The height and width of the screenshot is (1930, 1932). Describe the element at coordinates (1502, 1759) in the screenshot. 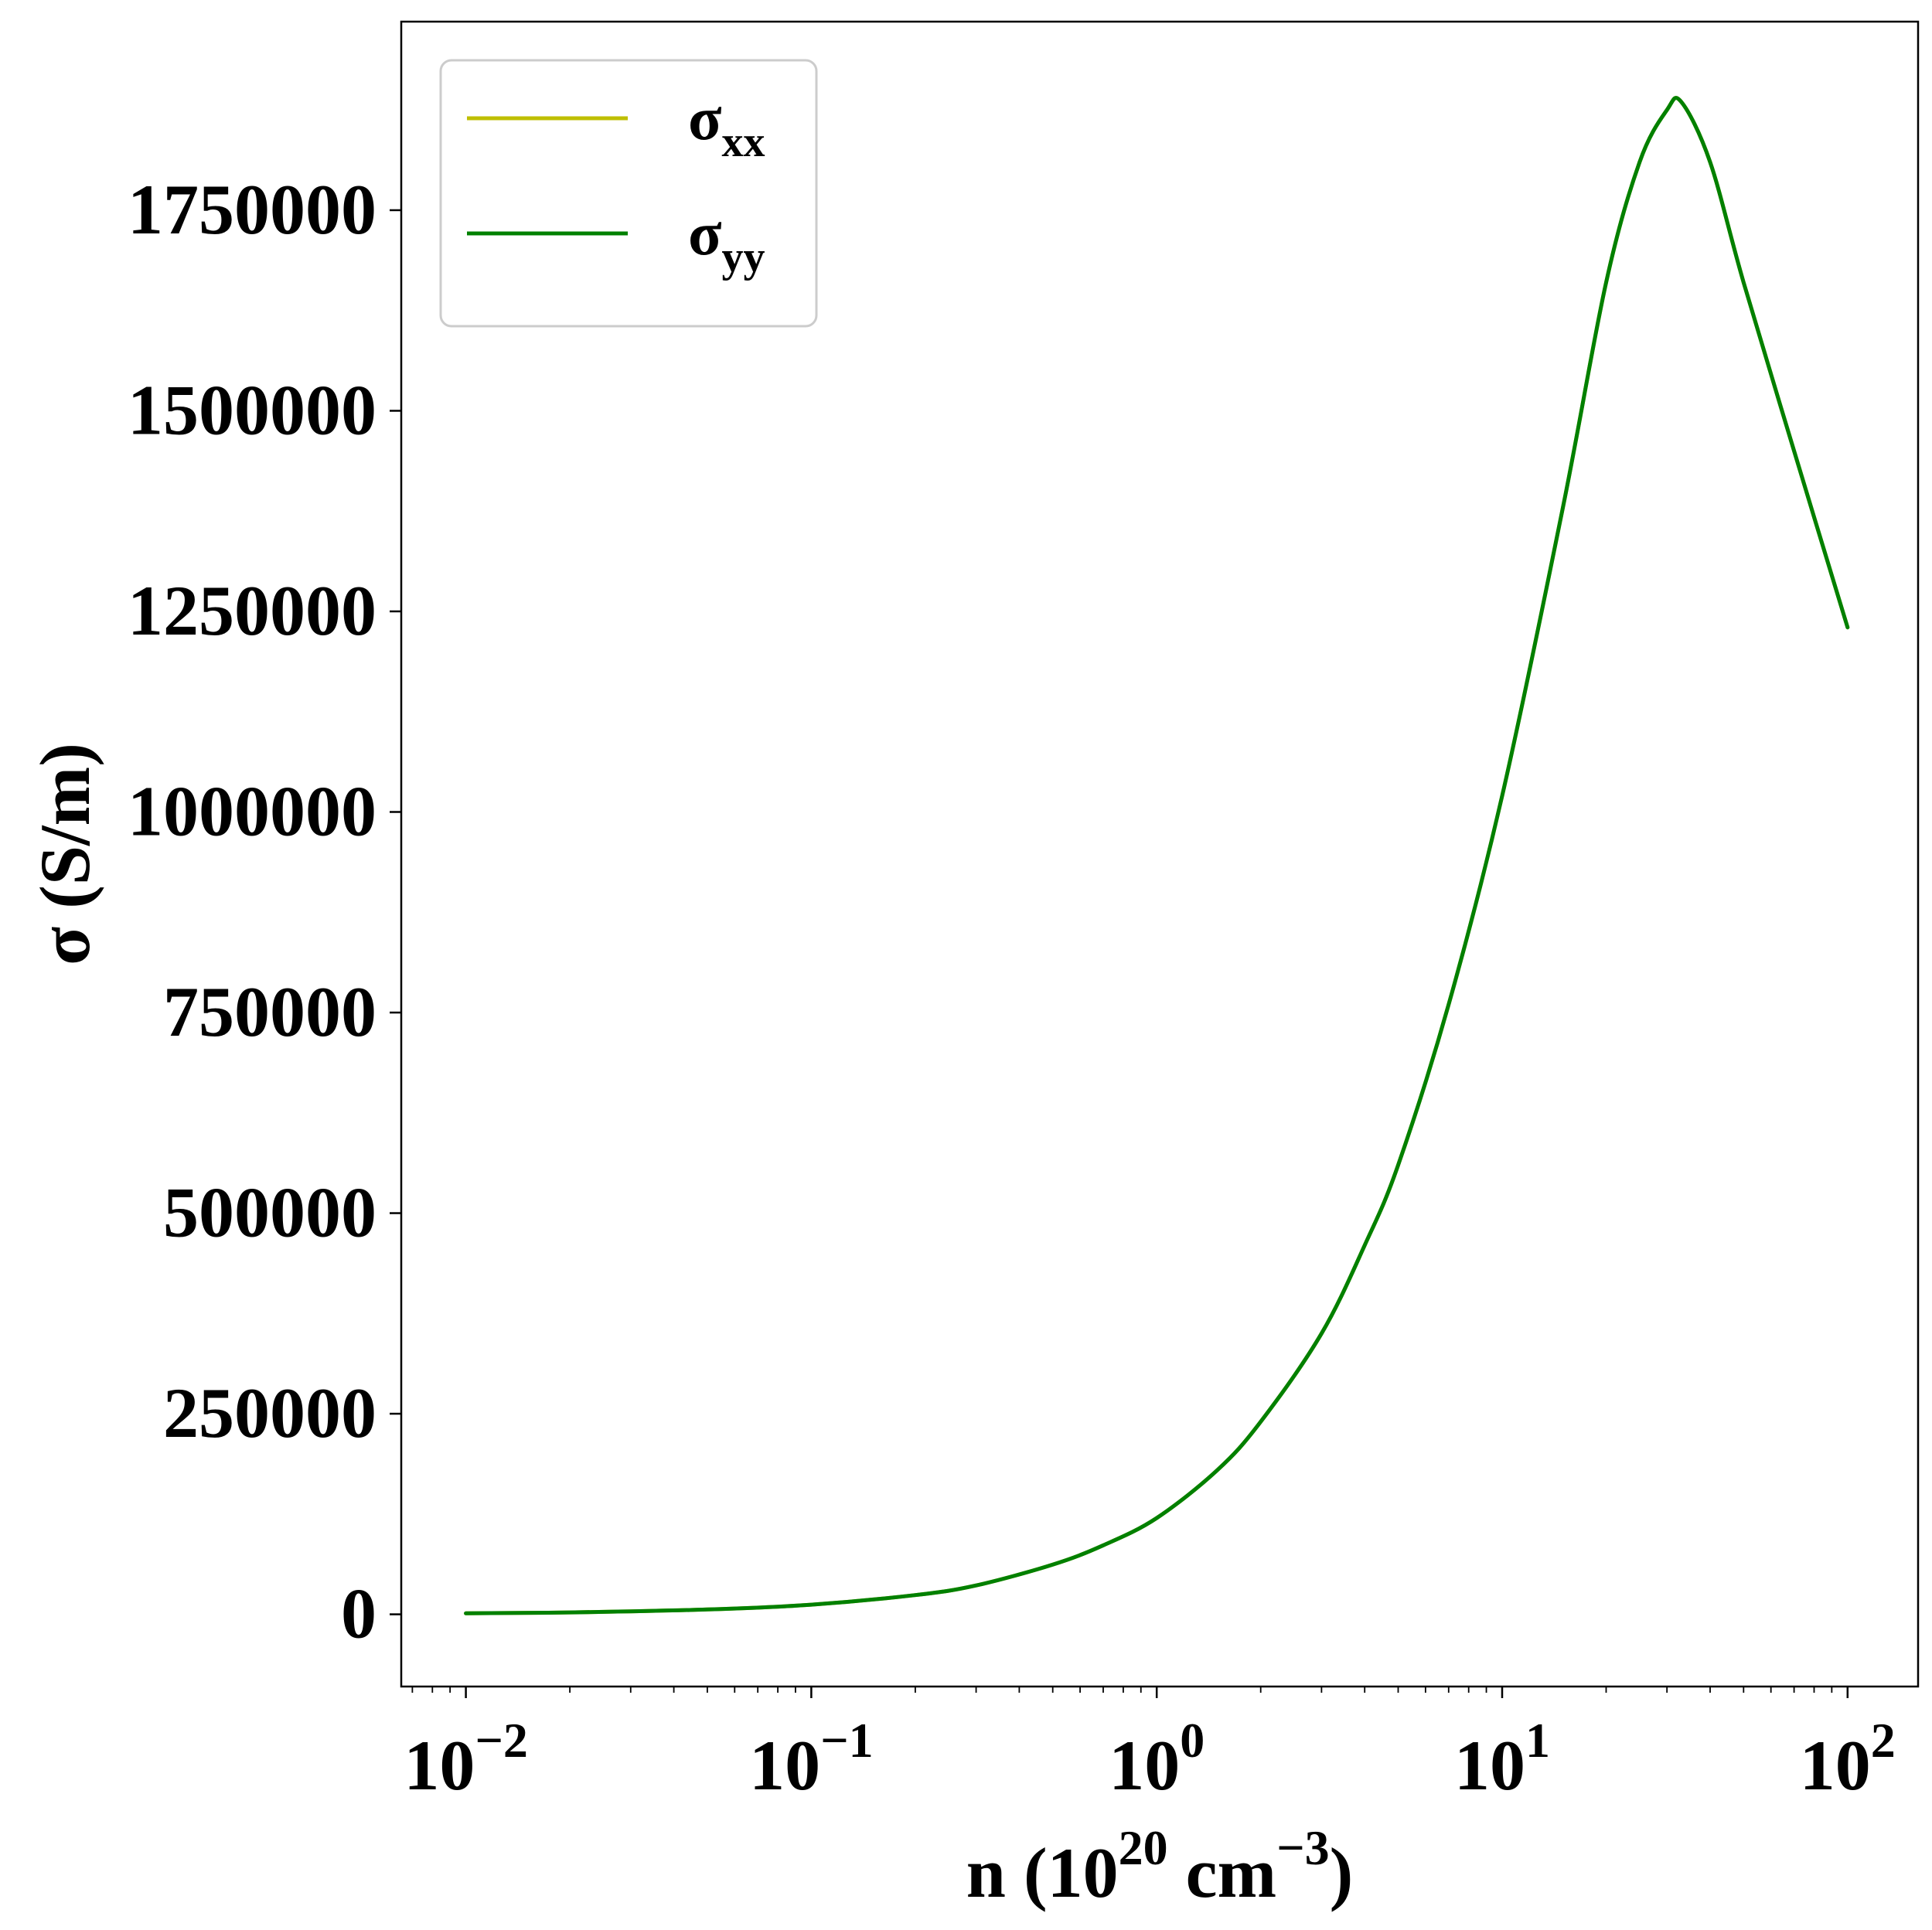

I see `x-tick-label: 10¹` at that location.